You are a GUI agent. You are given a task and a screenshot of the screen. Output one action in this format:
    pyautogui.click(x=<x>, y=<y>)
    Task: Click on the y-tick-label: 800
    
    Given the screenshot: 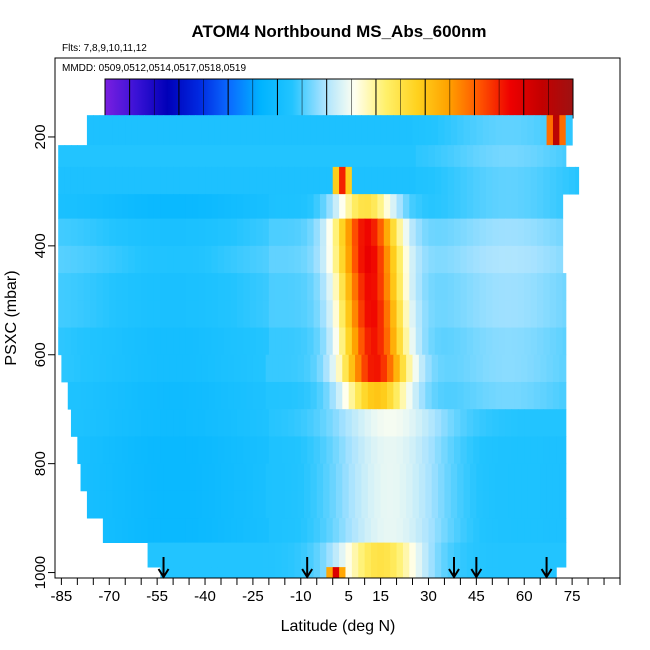 What is the action you would take?
    pyautogui.click(x=40, y=463)
    